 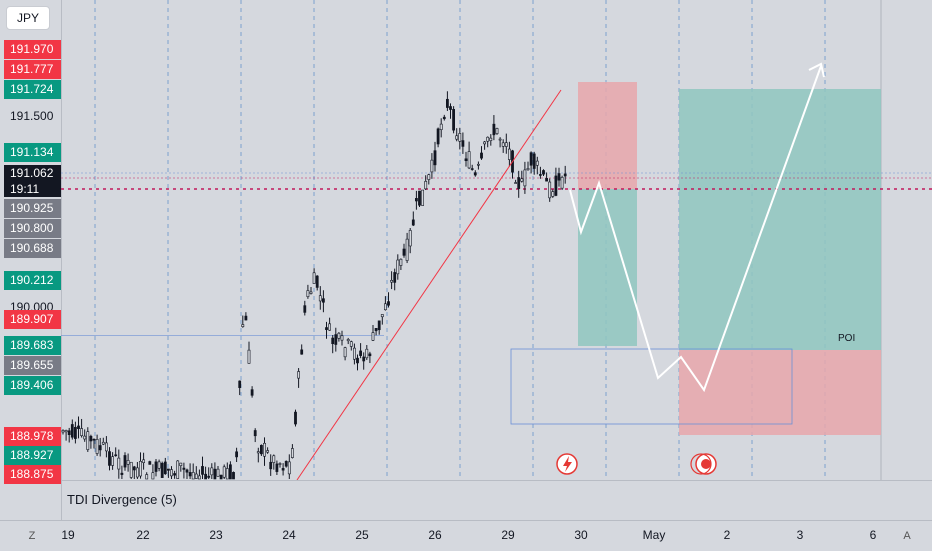 I want to click on long-target-zone, so click(x=780, y=219).